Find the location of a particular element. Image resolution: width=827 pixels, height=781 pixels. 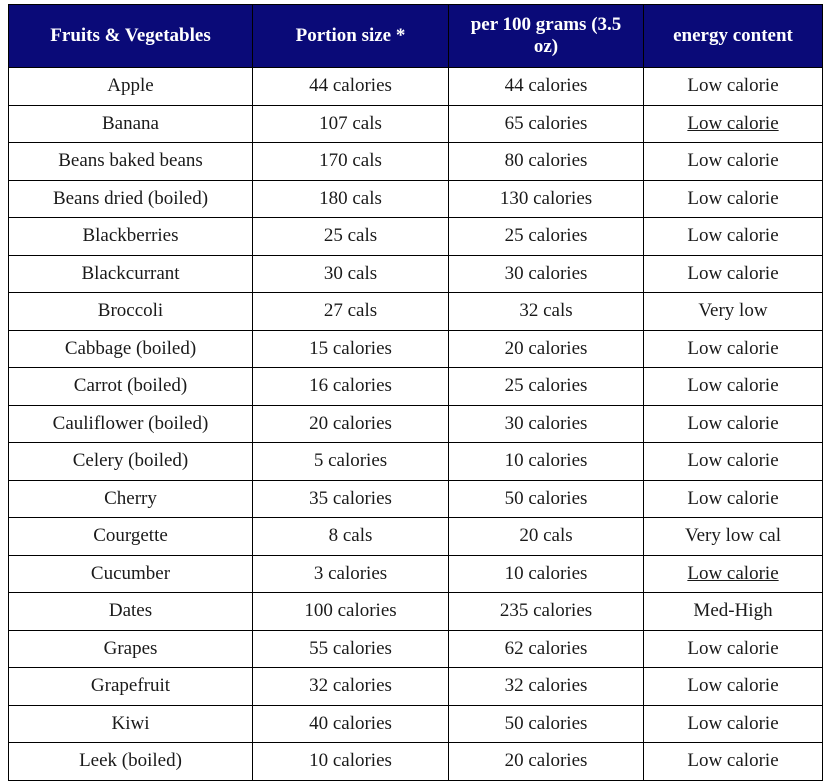

table-row: Banana 107 cals 65 calories Low calorie is located at coordinates (415, 123).